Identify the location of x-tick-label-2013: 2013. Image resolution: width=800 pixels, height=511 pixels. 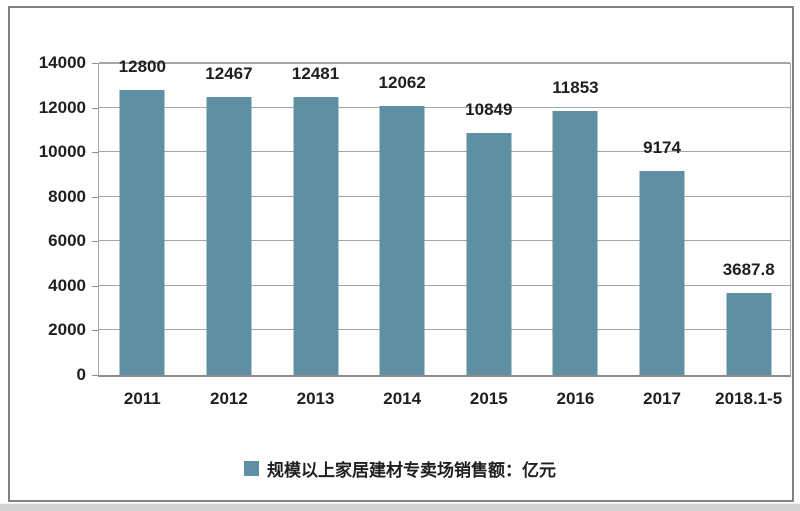
(315, 398).